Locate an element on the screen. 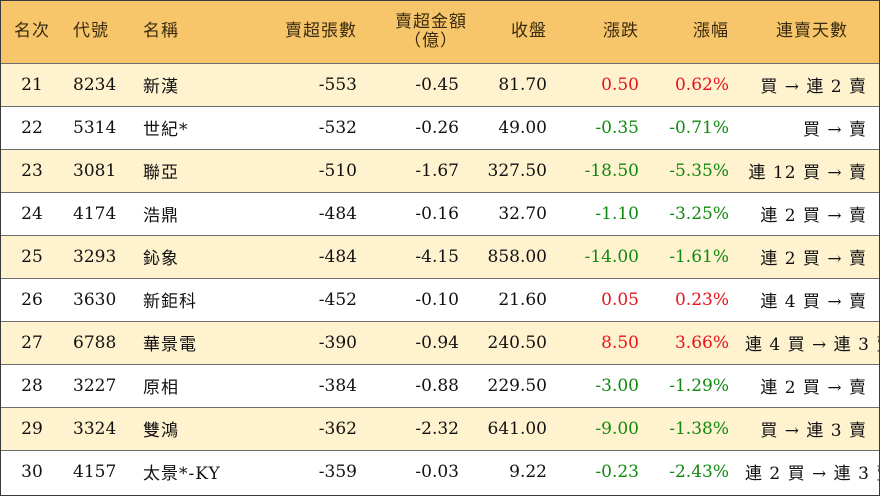 The image size is (880, 496). cell-oversold-shares: -452 is located at coordinates (337, 299).